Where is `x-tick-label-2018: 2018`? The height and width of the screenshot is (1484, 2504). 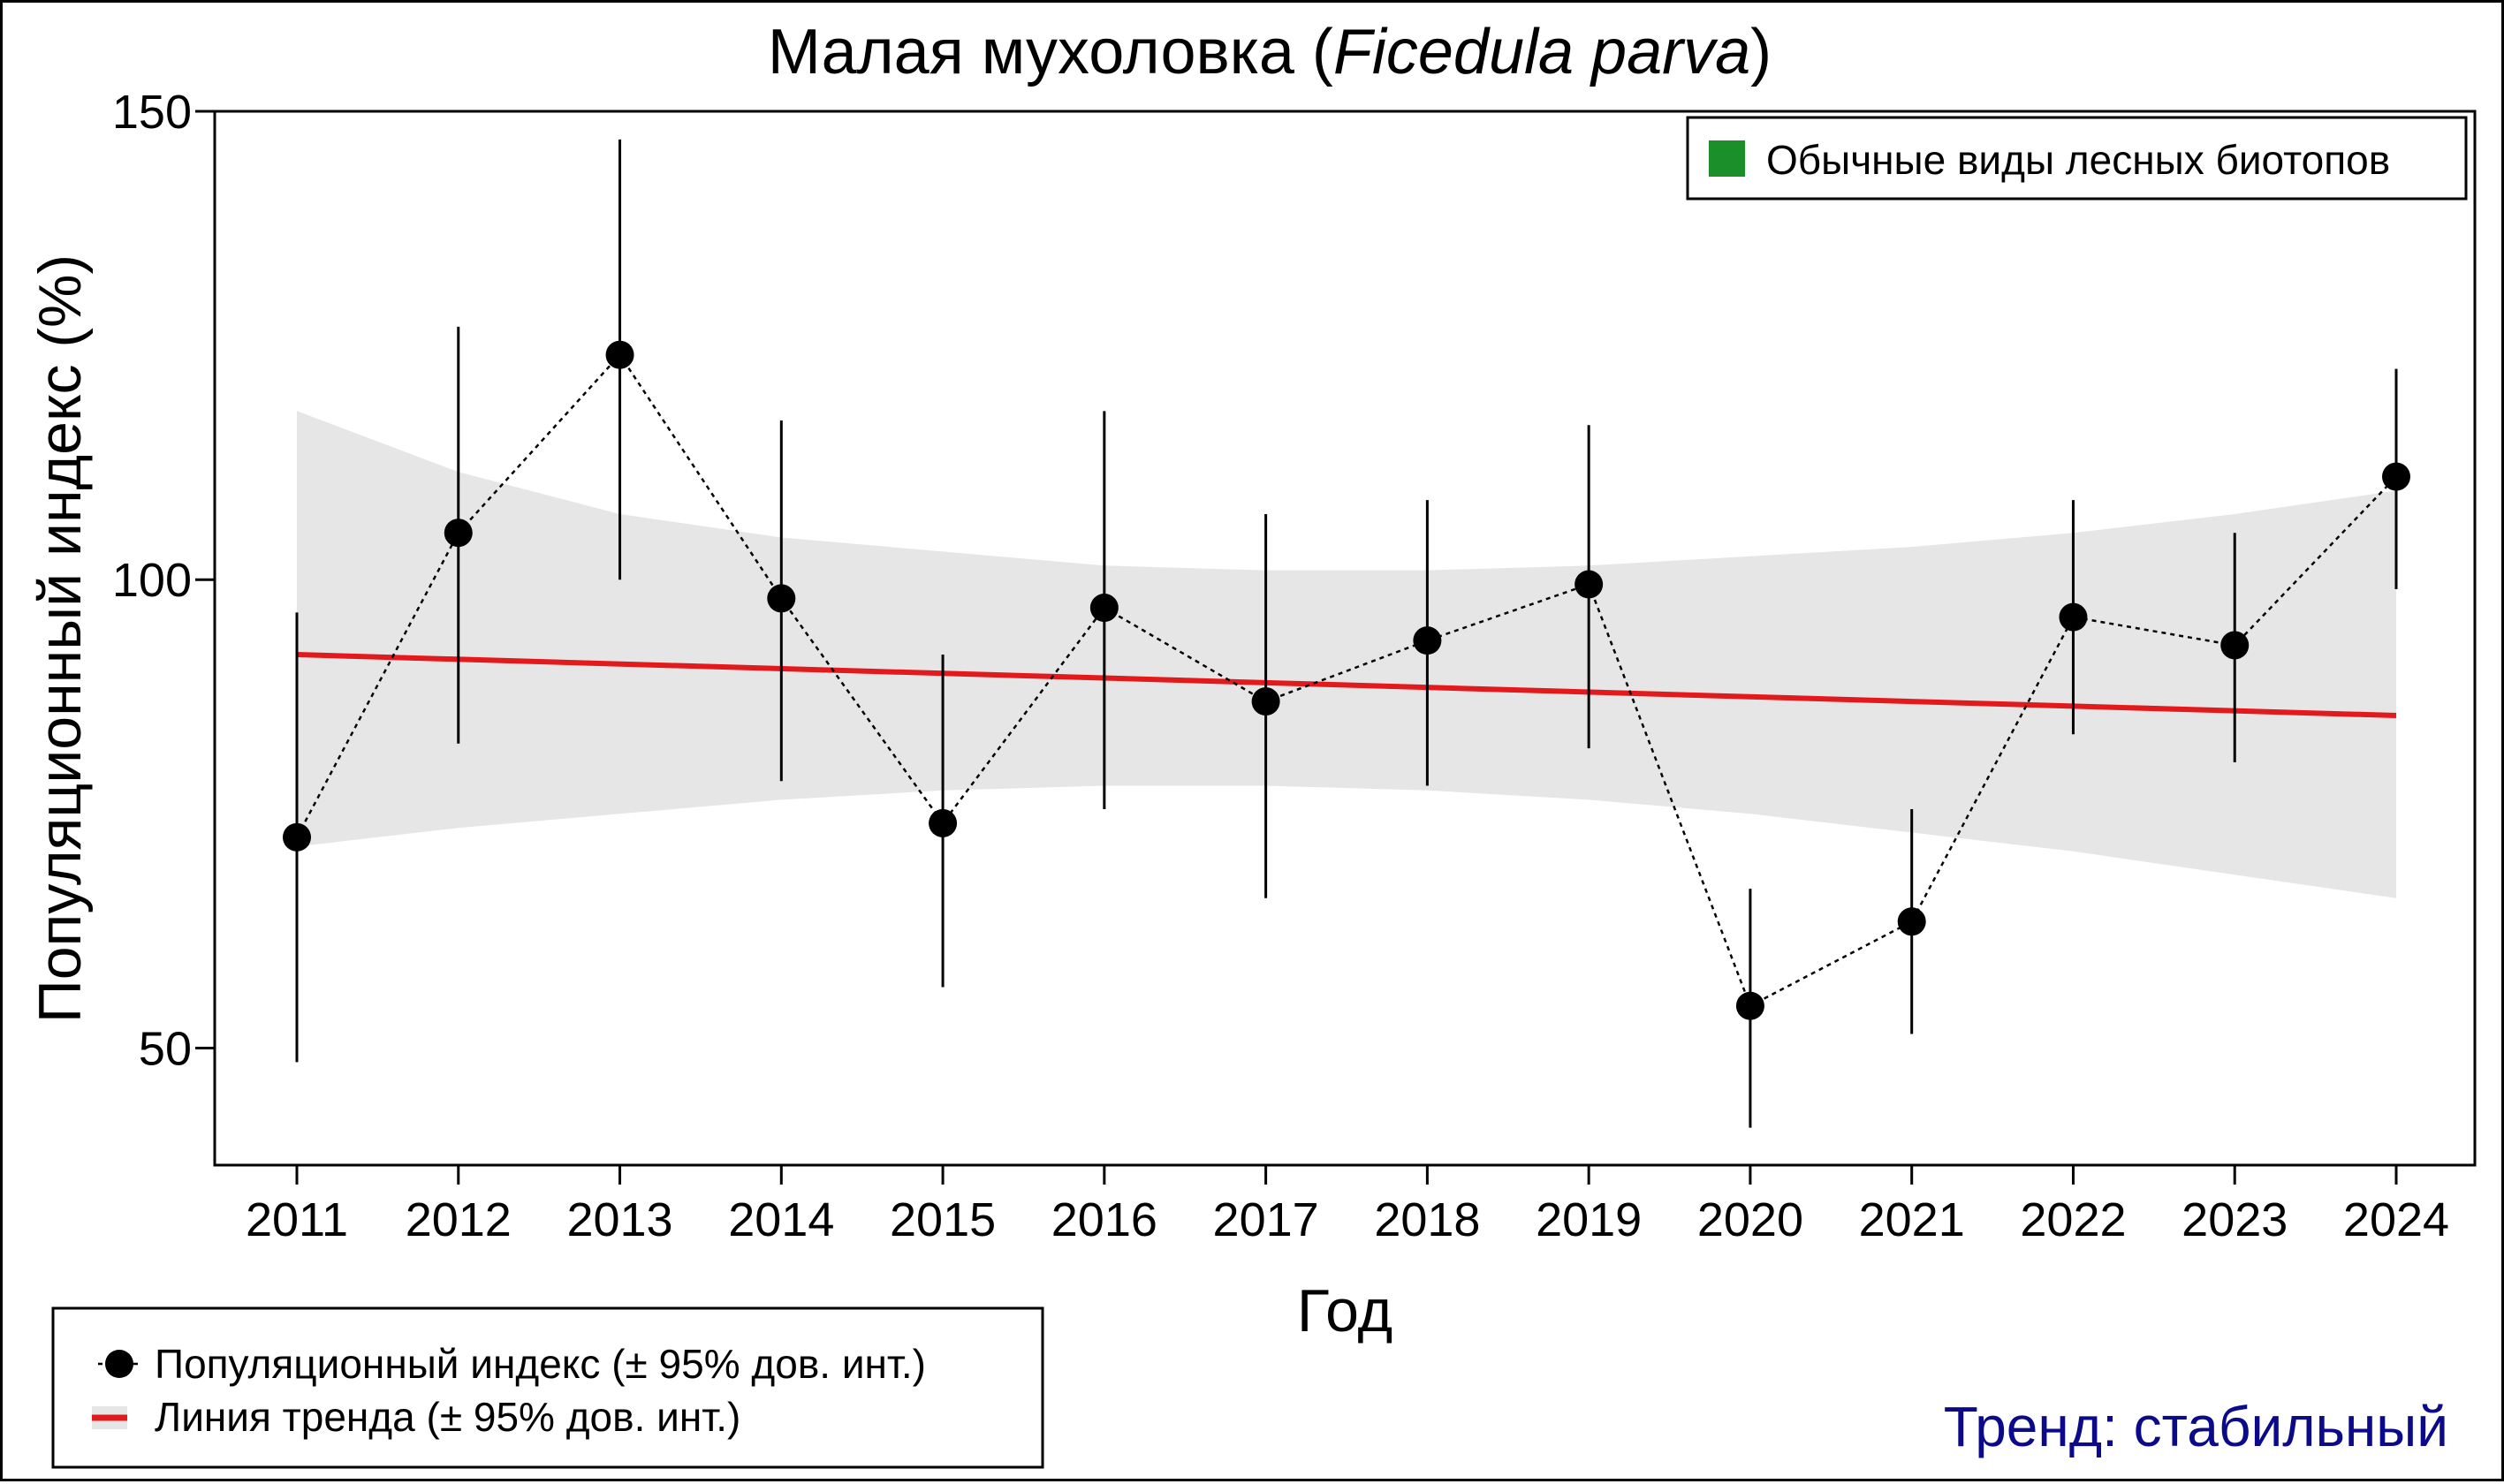
x-tick-label-2018: 2018 is located at coordinates (1427, 1219).